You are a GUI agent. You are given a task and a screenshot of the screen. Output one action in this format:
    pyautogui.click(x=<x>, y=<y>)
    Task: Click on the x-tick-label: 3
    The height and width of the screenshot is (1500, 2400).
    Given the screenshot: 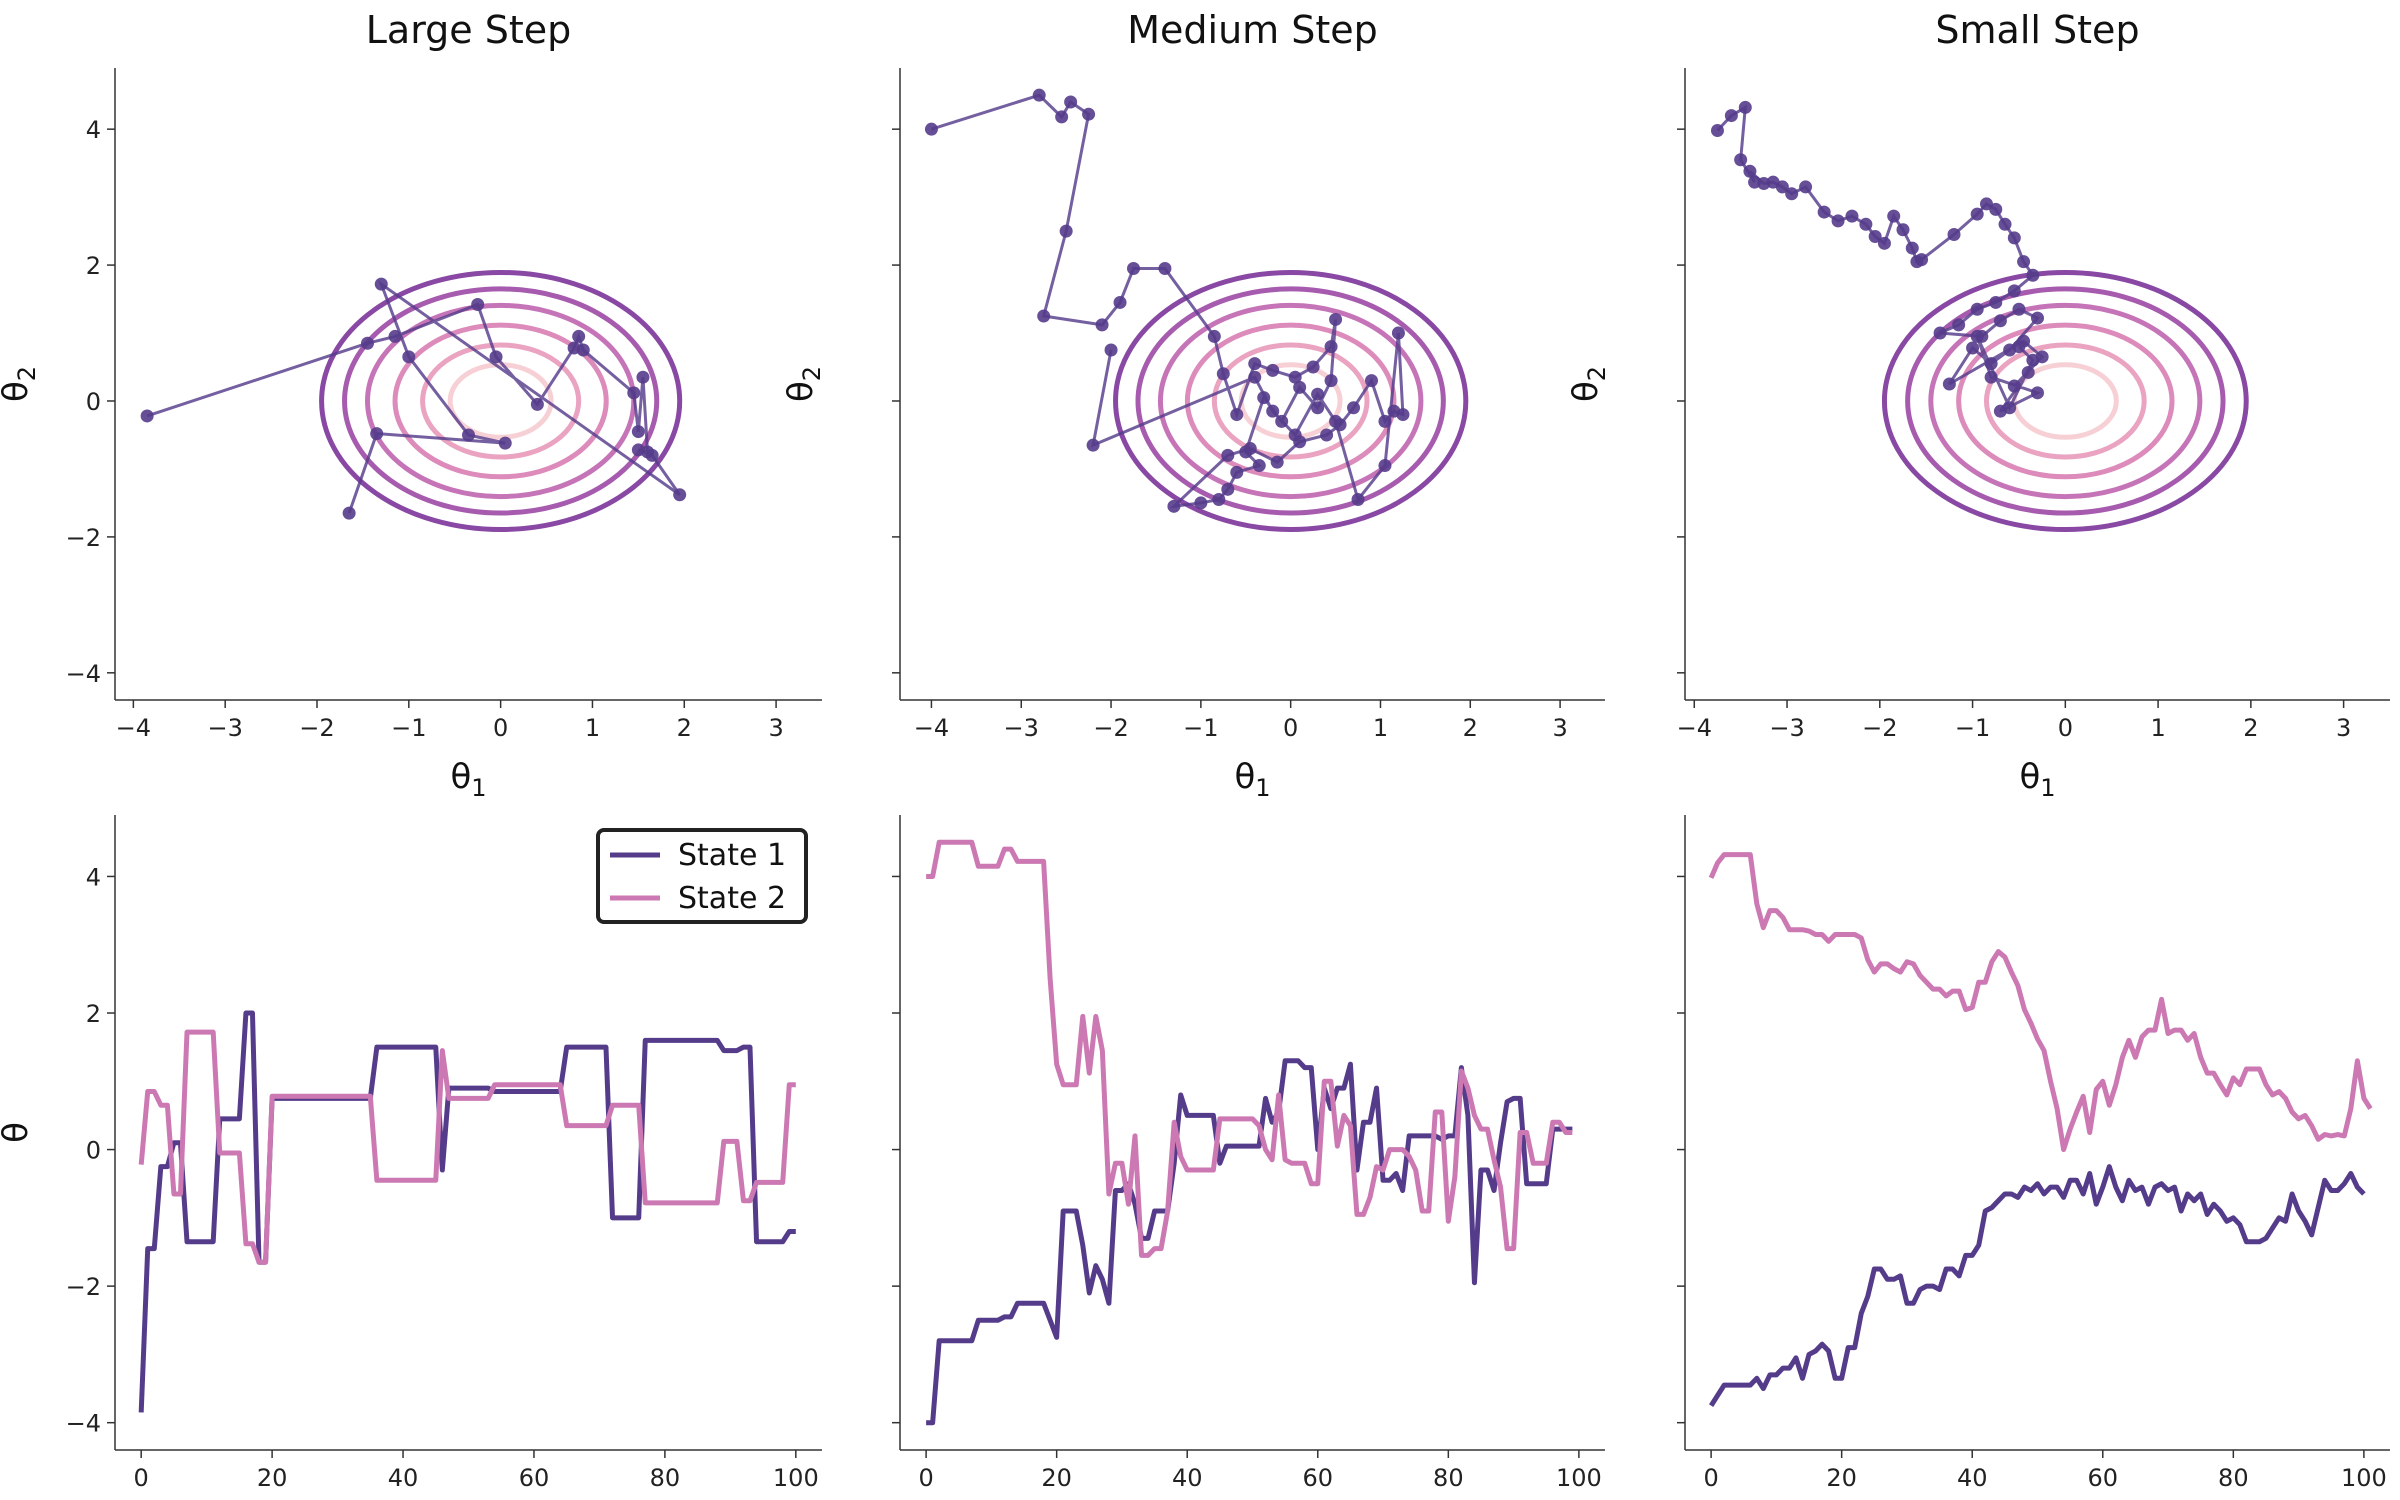 What is the action you would take?
    pyautogui.click(x=1559, y=728)
    